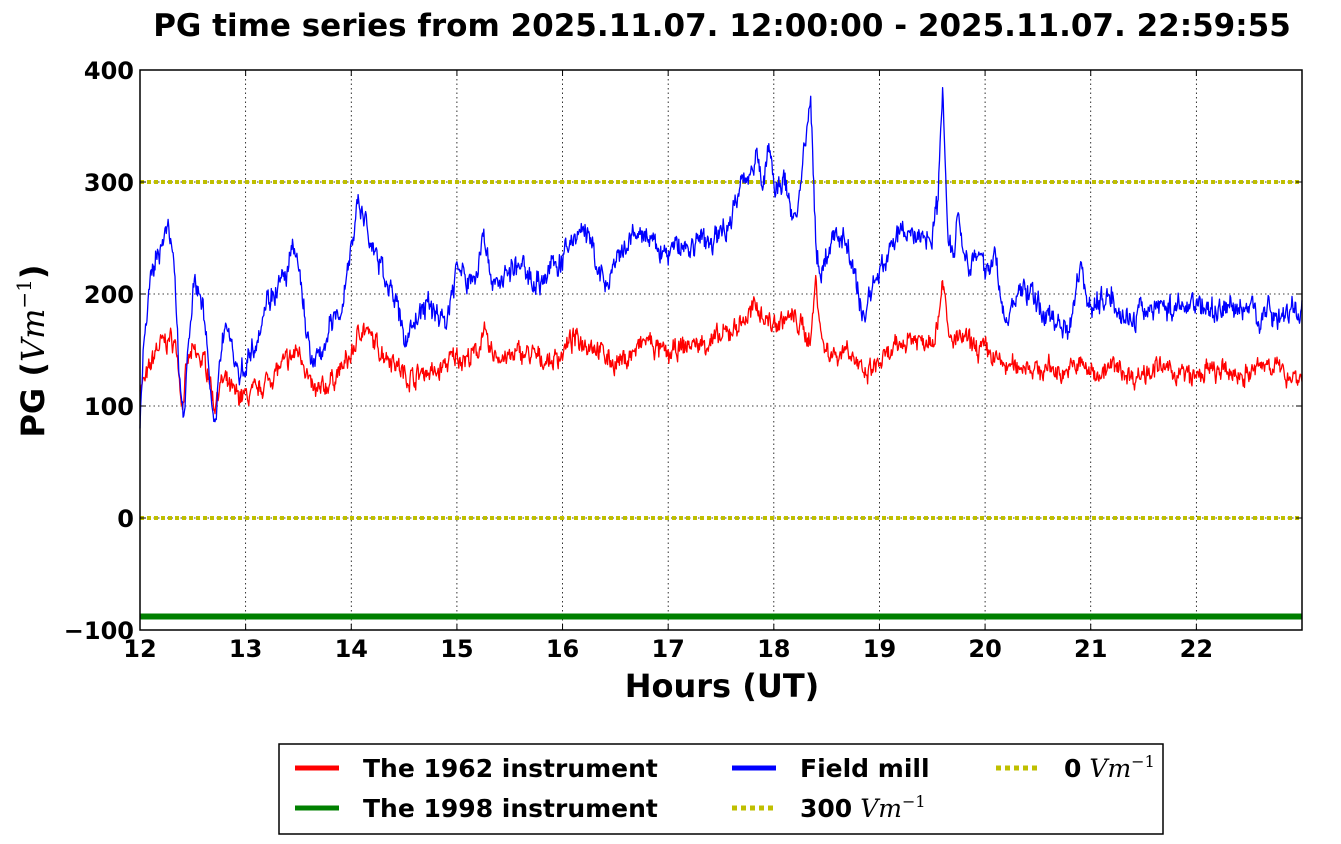 Image resolution: width=1341 pixels, height=844 pixels. What do you see at coordinates (125, 519) in the screenshot?
I see `y-tick-label: 0` at bounding box center [125, 519].